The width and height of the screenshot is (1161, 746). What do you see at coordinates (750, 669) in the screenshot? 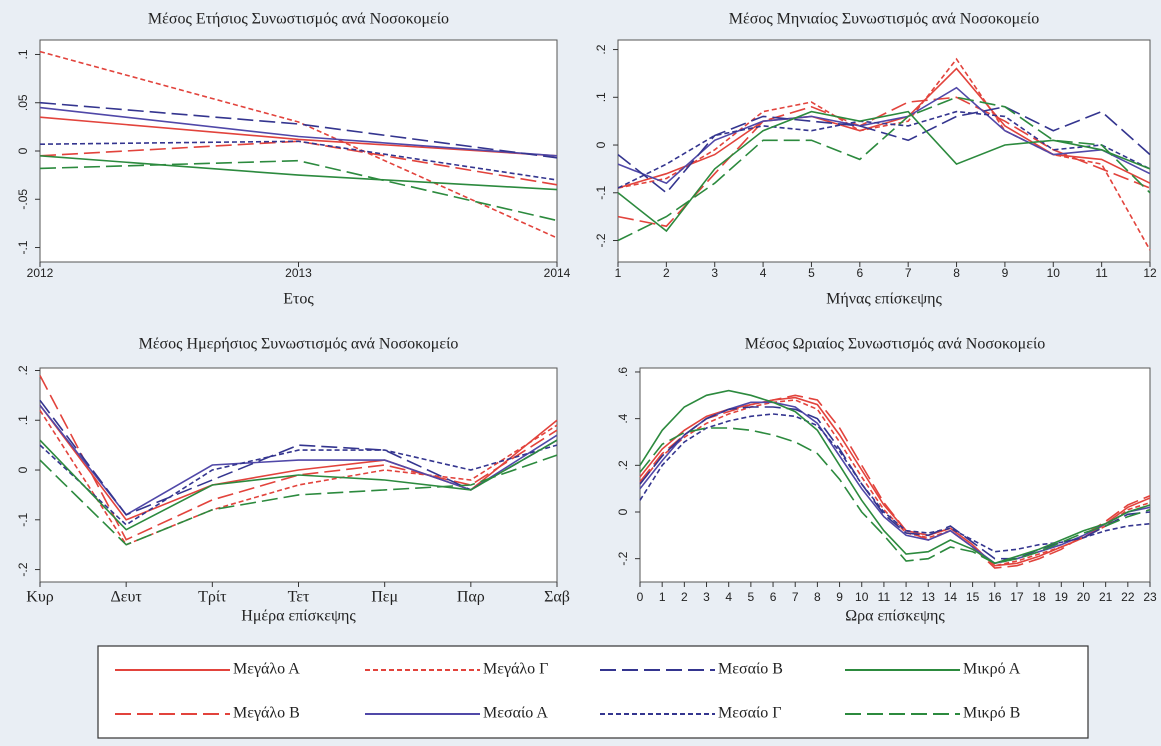
I see `legend-label: Μεσαίο Β` at bounding box center [750, 669].